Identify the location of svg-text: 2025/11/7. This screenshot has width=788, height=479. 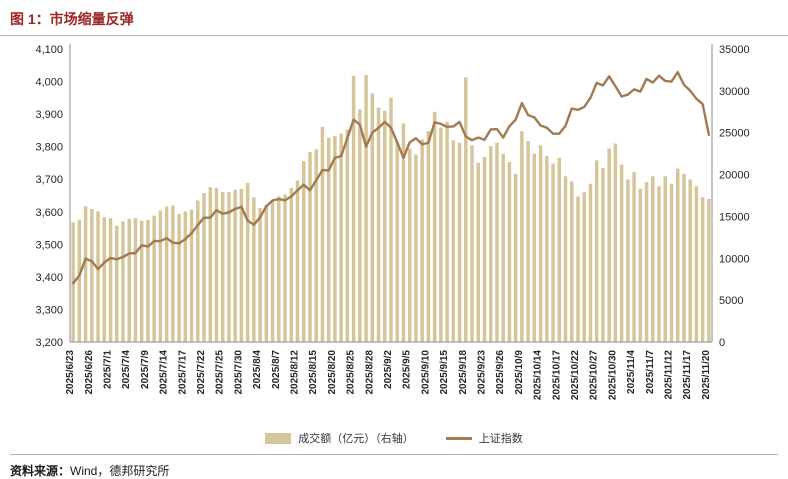
(650, 372).